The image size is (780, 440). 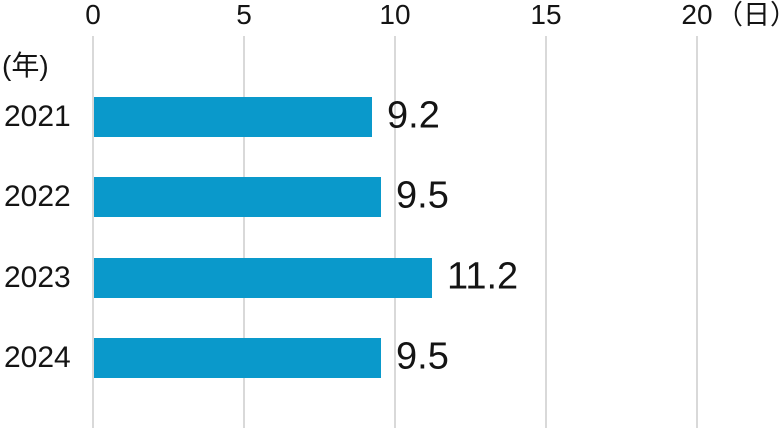 What do you see at coordinates (422, 195) in the screenshot?
I see `value-label-2022: 9.5` at bounding box center [422, 195].